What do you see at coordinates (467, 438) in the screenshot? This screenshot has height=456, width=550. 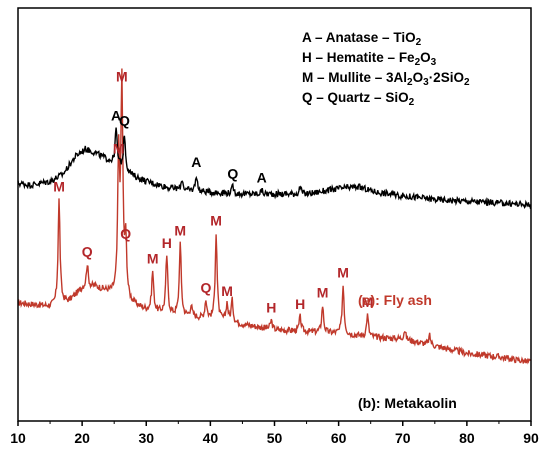 I see `x-tick-label: 80` at bounding box center [467, 438].